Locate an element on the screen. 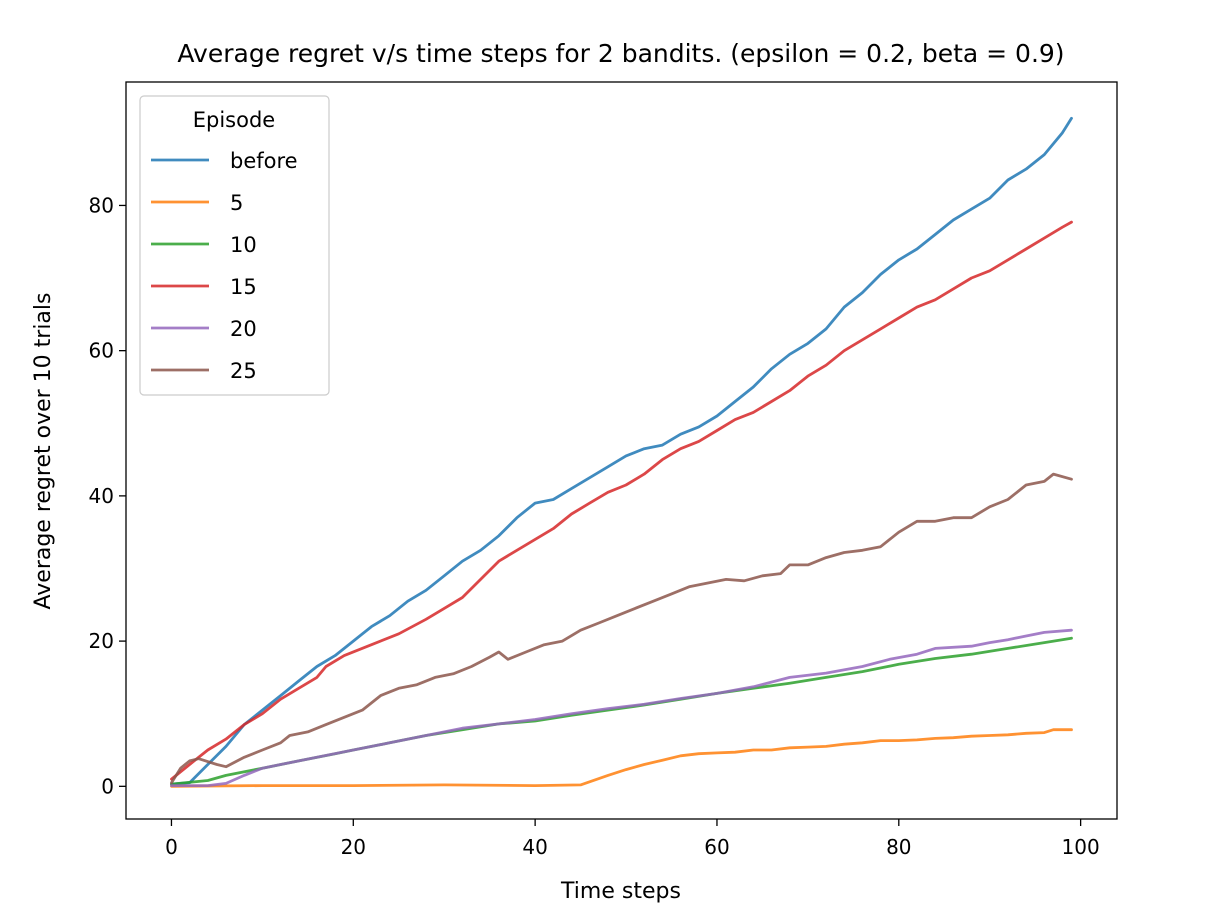 The height and width of the screenshot is (913, 1230). y-tick-label: 20 is located at coordinates (101, 641).